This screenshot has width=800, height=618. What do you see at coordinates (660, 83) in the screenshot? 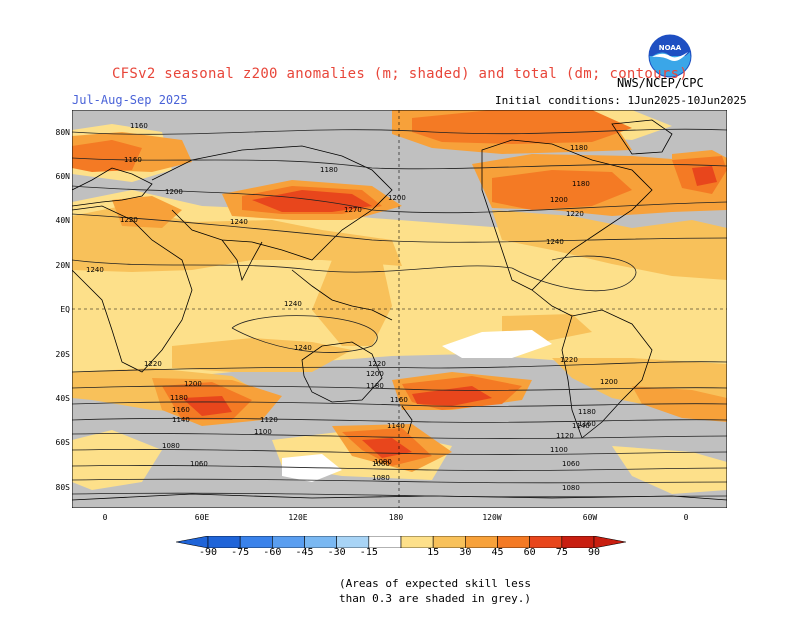
I see `agency-label: NWS/NCEP/CPC` at bounding box center [660, 83].